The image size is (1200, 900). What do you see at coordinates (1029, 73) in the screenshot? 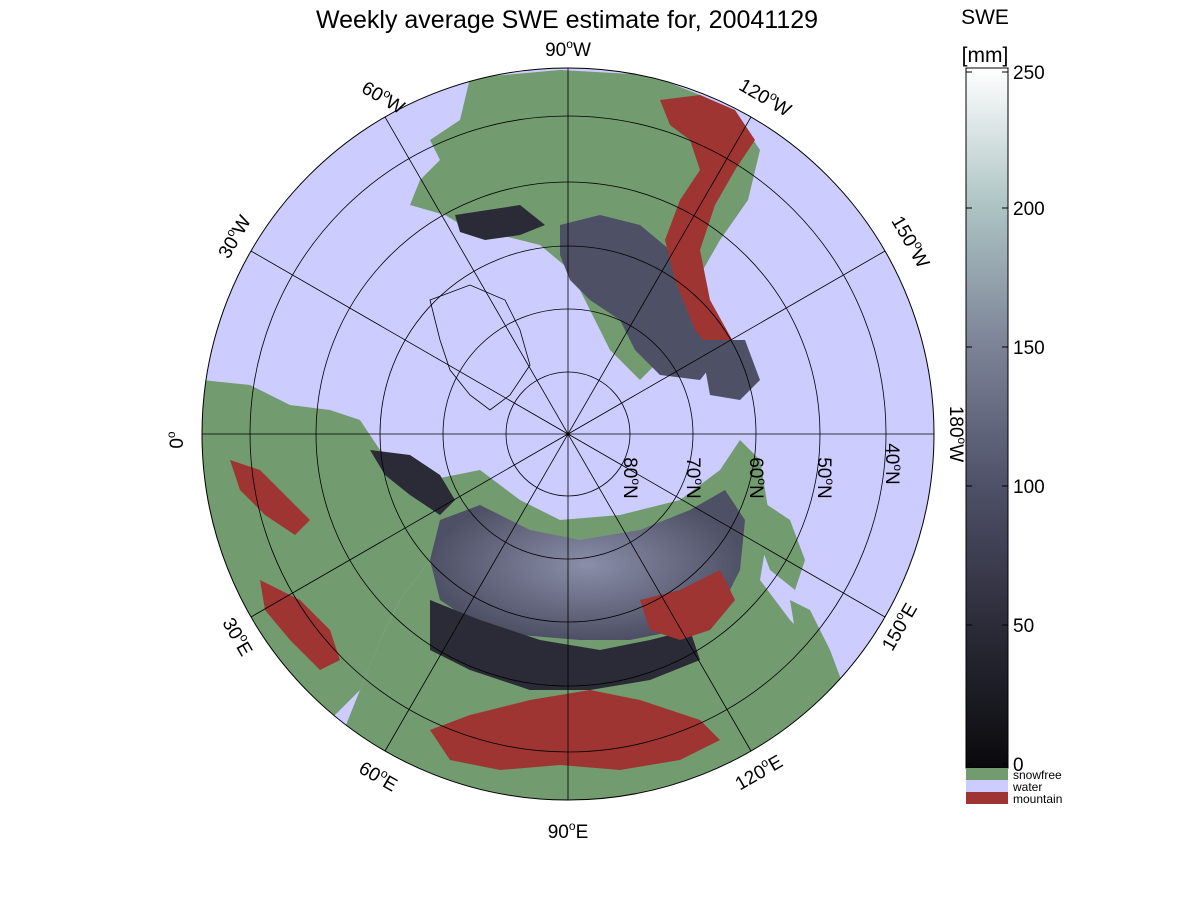
I see `colorbar-tick-250: 250` at bounding box center [1029, 73].